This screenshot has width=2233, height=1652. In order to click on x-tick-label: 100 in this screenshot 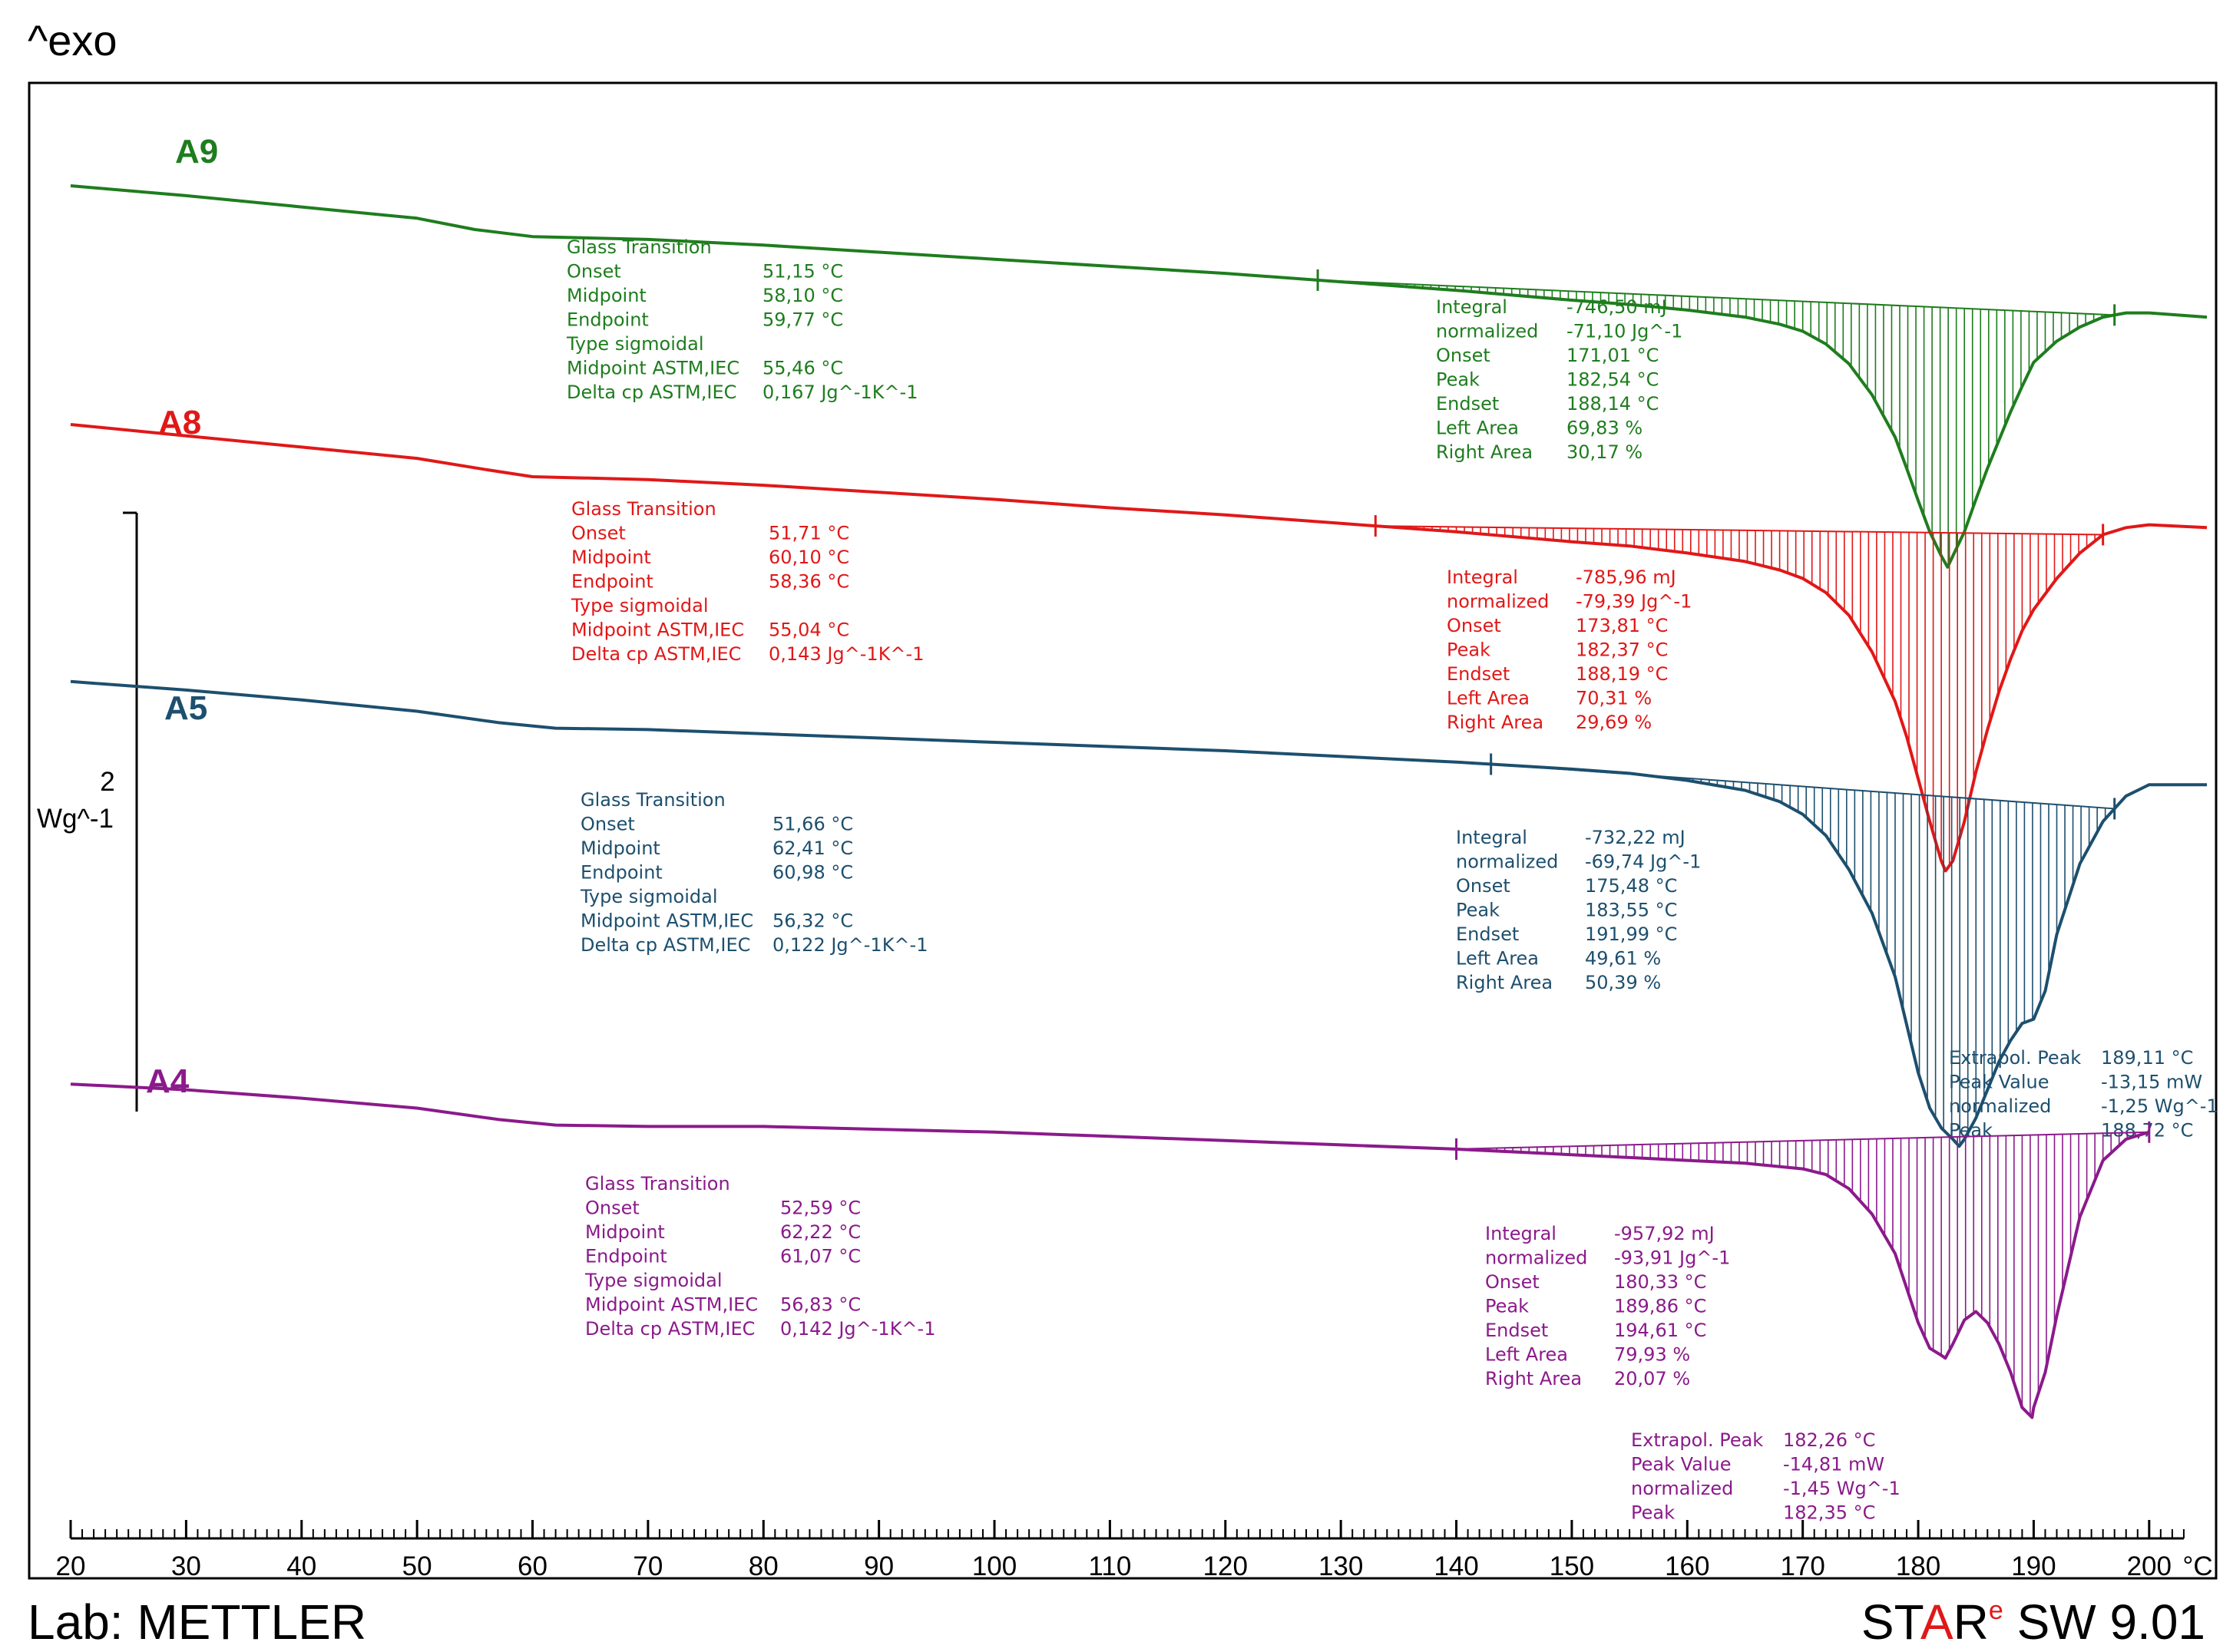, I will do `click(994, 1566)`.